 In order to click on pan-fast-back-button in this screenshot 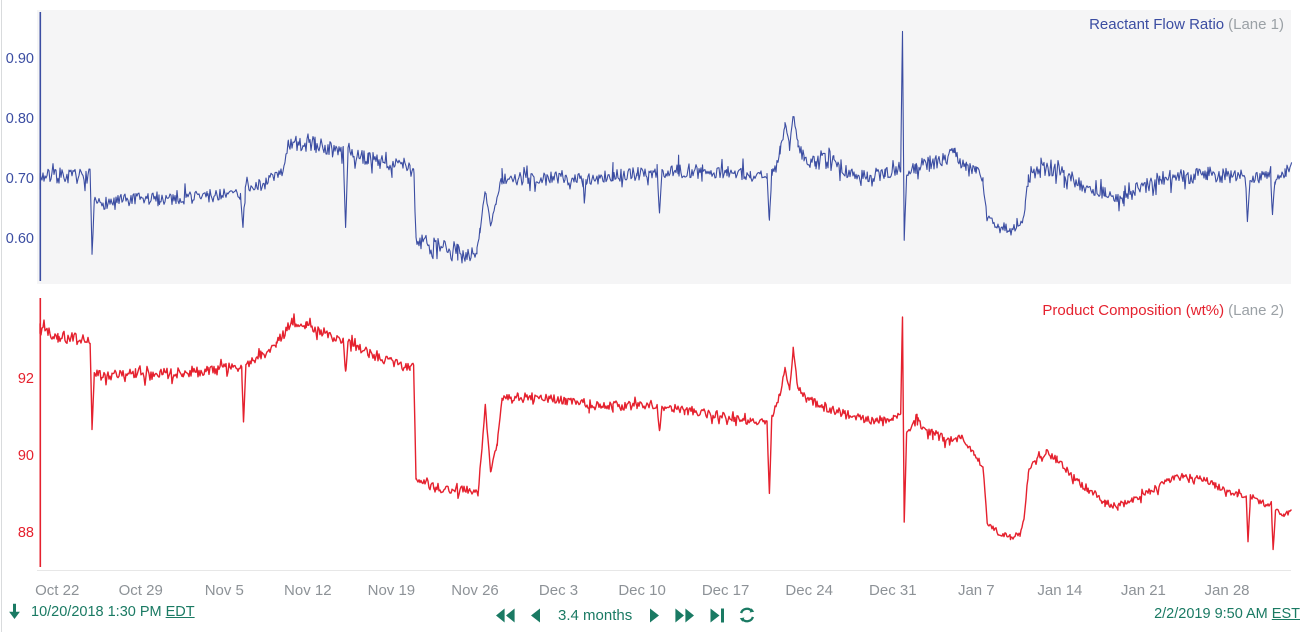, I will do `click(505, 615)`.